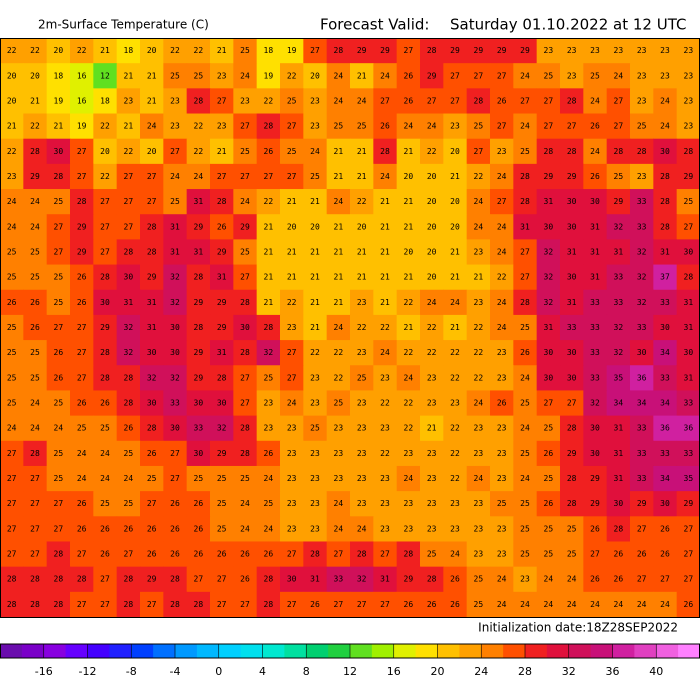 The width and height of the screenshot is (700, 700). I want to click on temperature-label: 19, so click(269, 75).